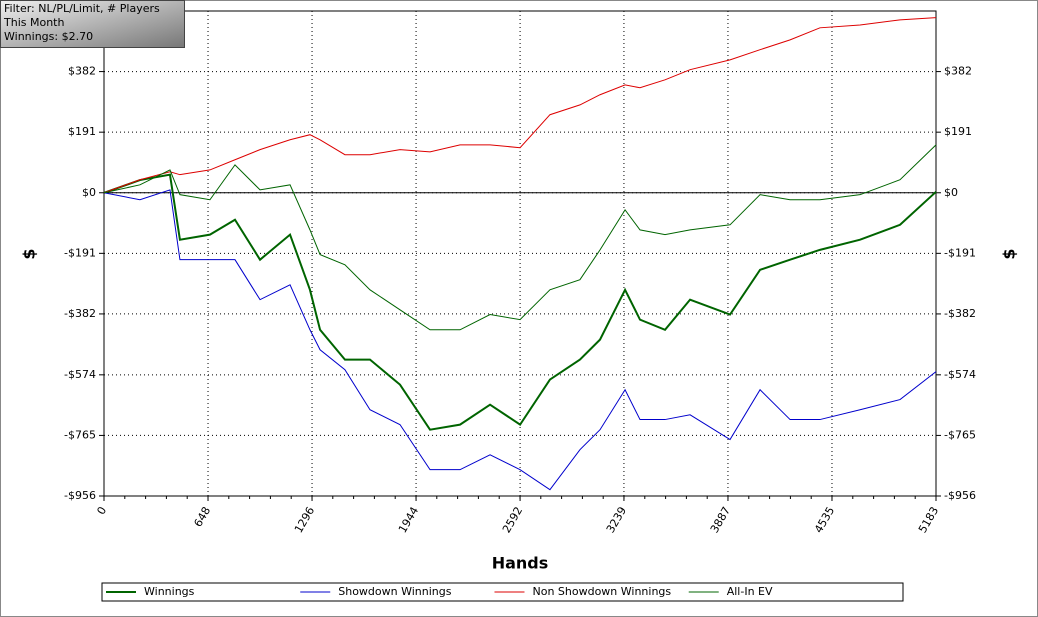 The height and width of the screenshot is (617, 1038). What do you see at coordinates (48, 36) in the screenshot?
I see `filter-text: Winnings: $2.70` at bounding box center [48, 36].